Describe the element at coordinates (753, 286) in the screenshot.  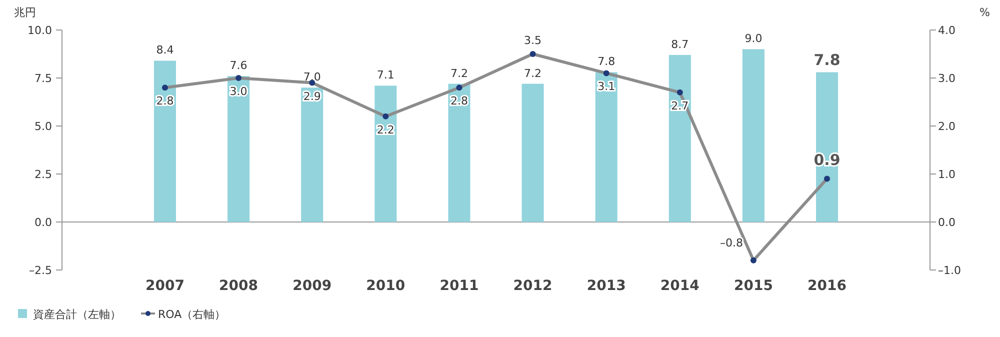
I see `x-tick-label: 2015` at that location.